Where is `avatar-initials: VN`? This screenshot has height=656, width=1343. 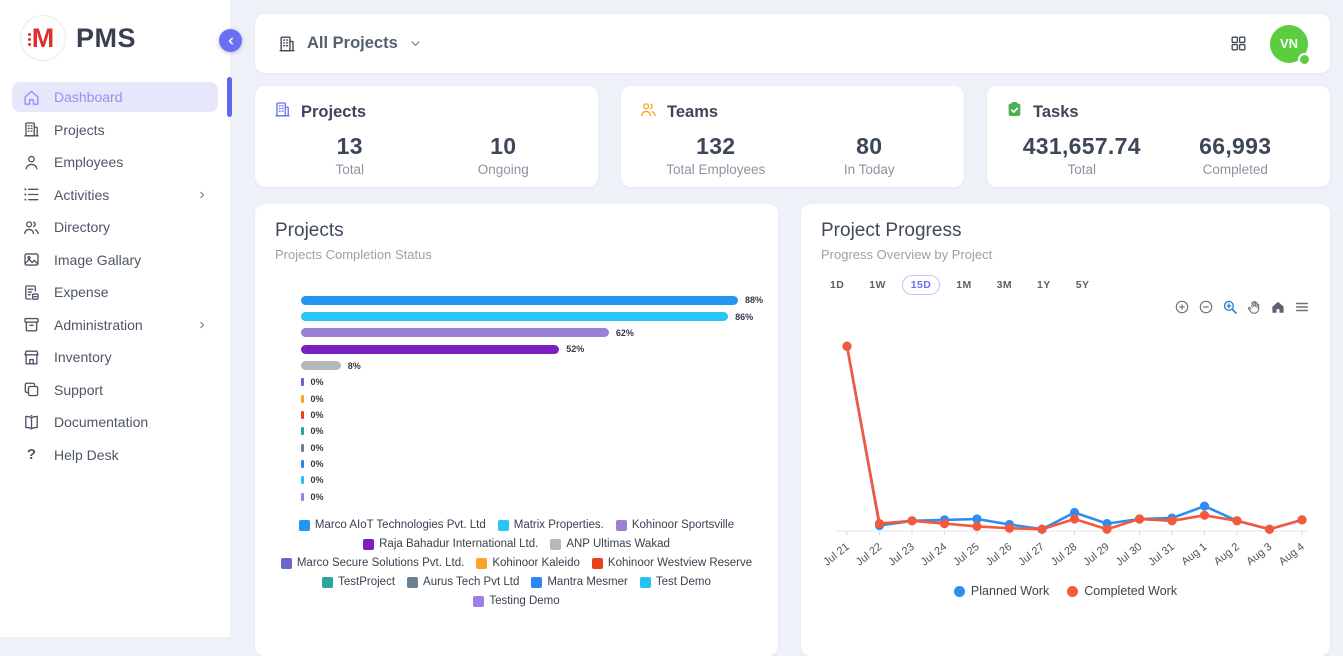
avatar-initials: VN is located at coordinates (1289, 43).